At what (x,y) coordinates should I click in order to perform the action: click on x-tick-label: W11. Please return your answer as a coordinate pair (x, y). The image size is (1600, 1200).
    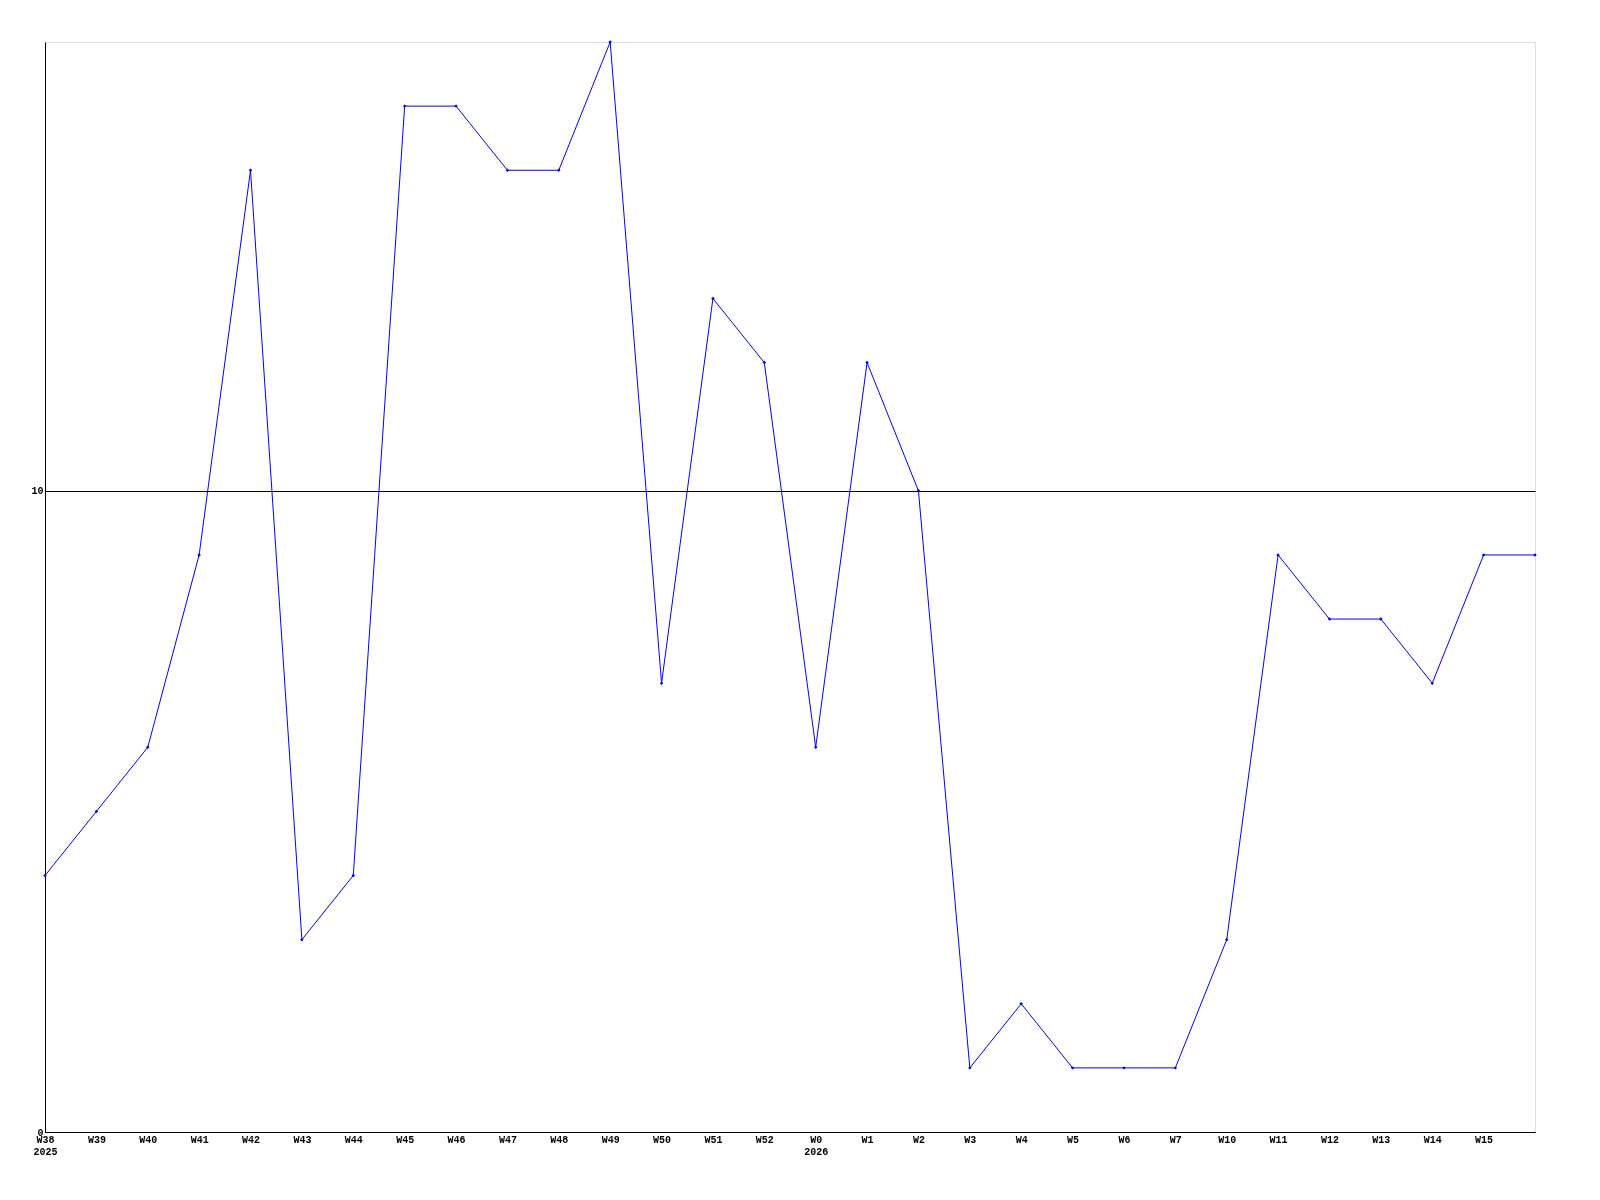
    Looking at the image, I should click on (1278, 1140).